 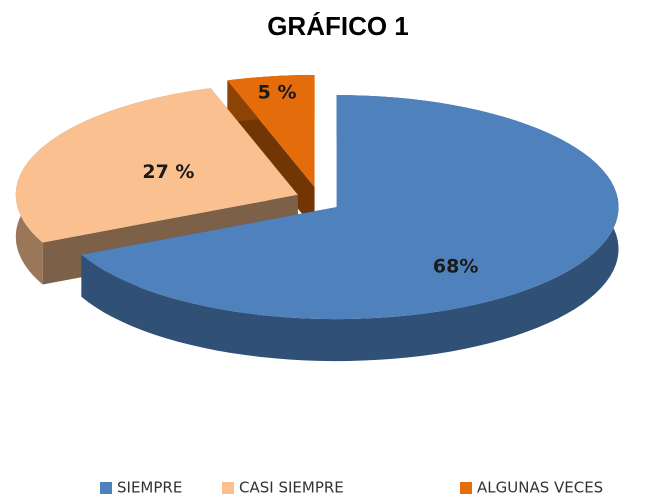 I want to click on legend-label: SIEMPRE, so click(x=149, y=488).